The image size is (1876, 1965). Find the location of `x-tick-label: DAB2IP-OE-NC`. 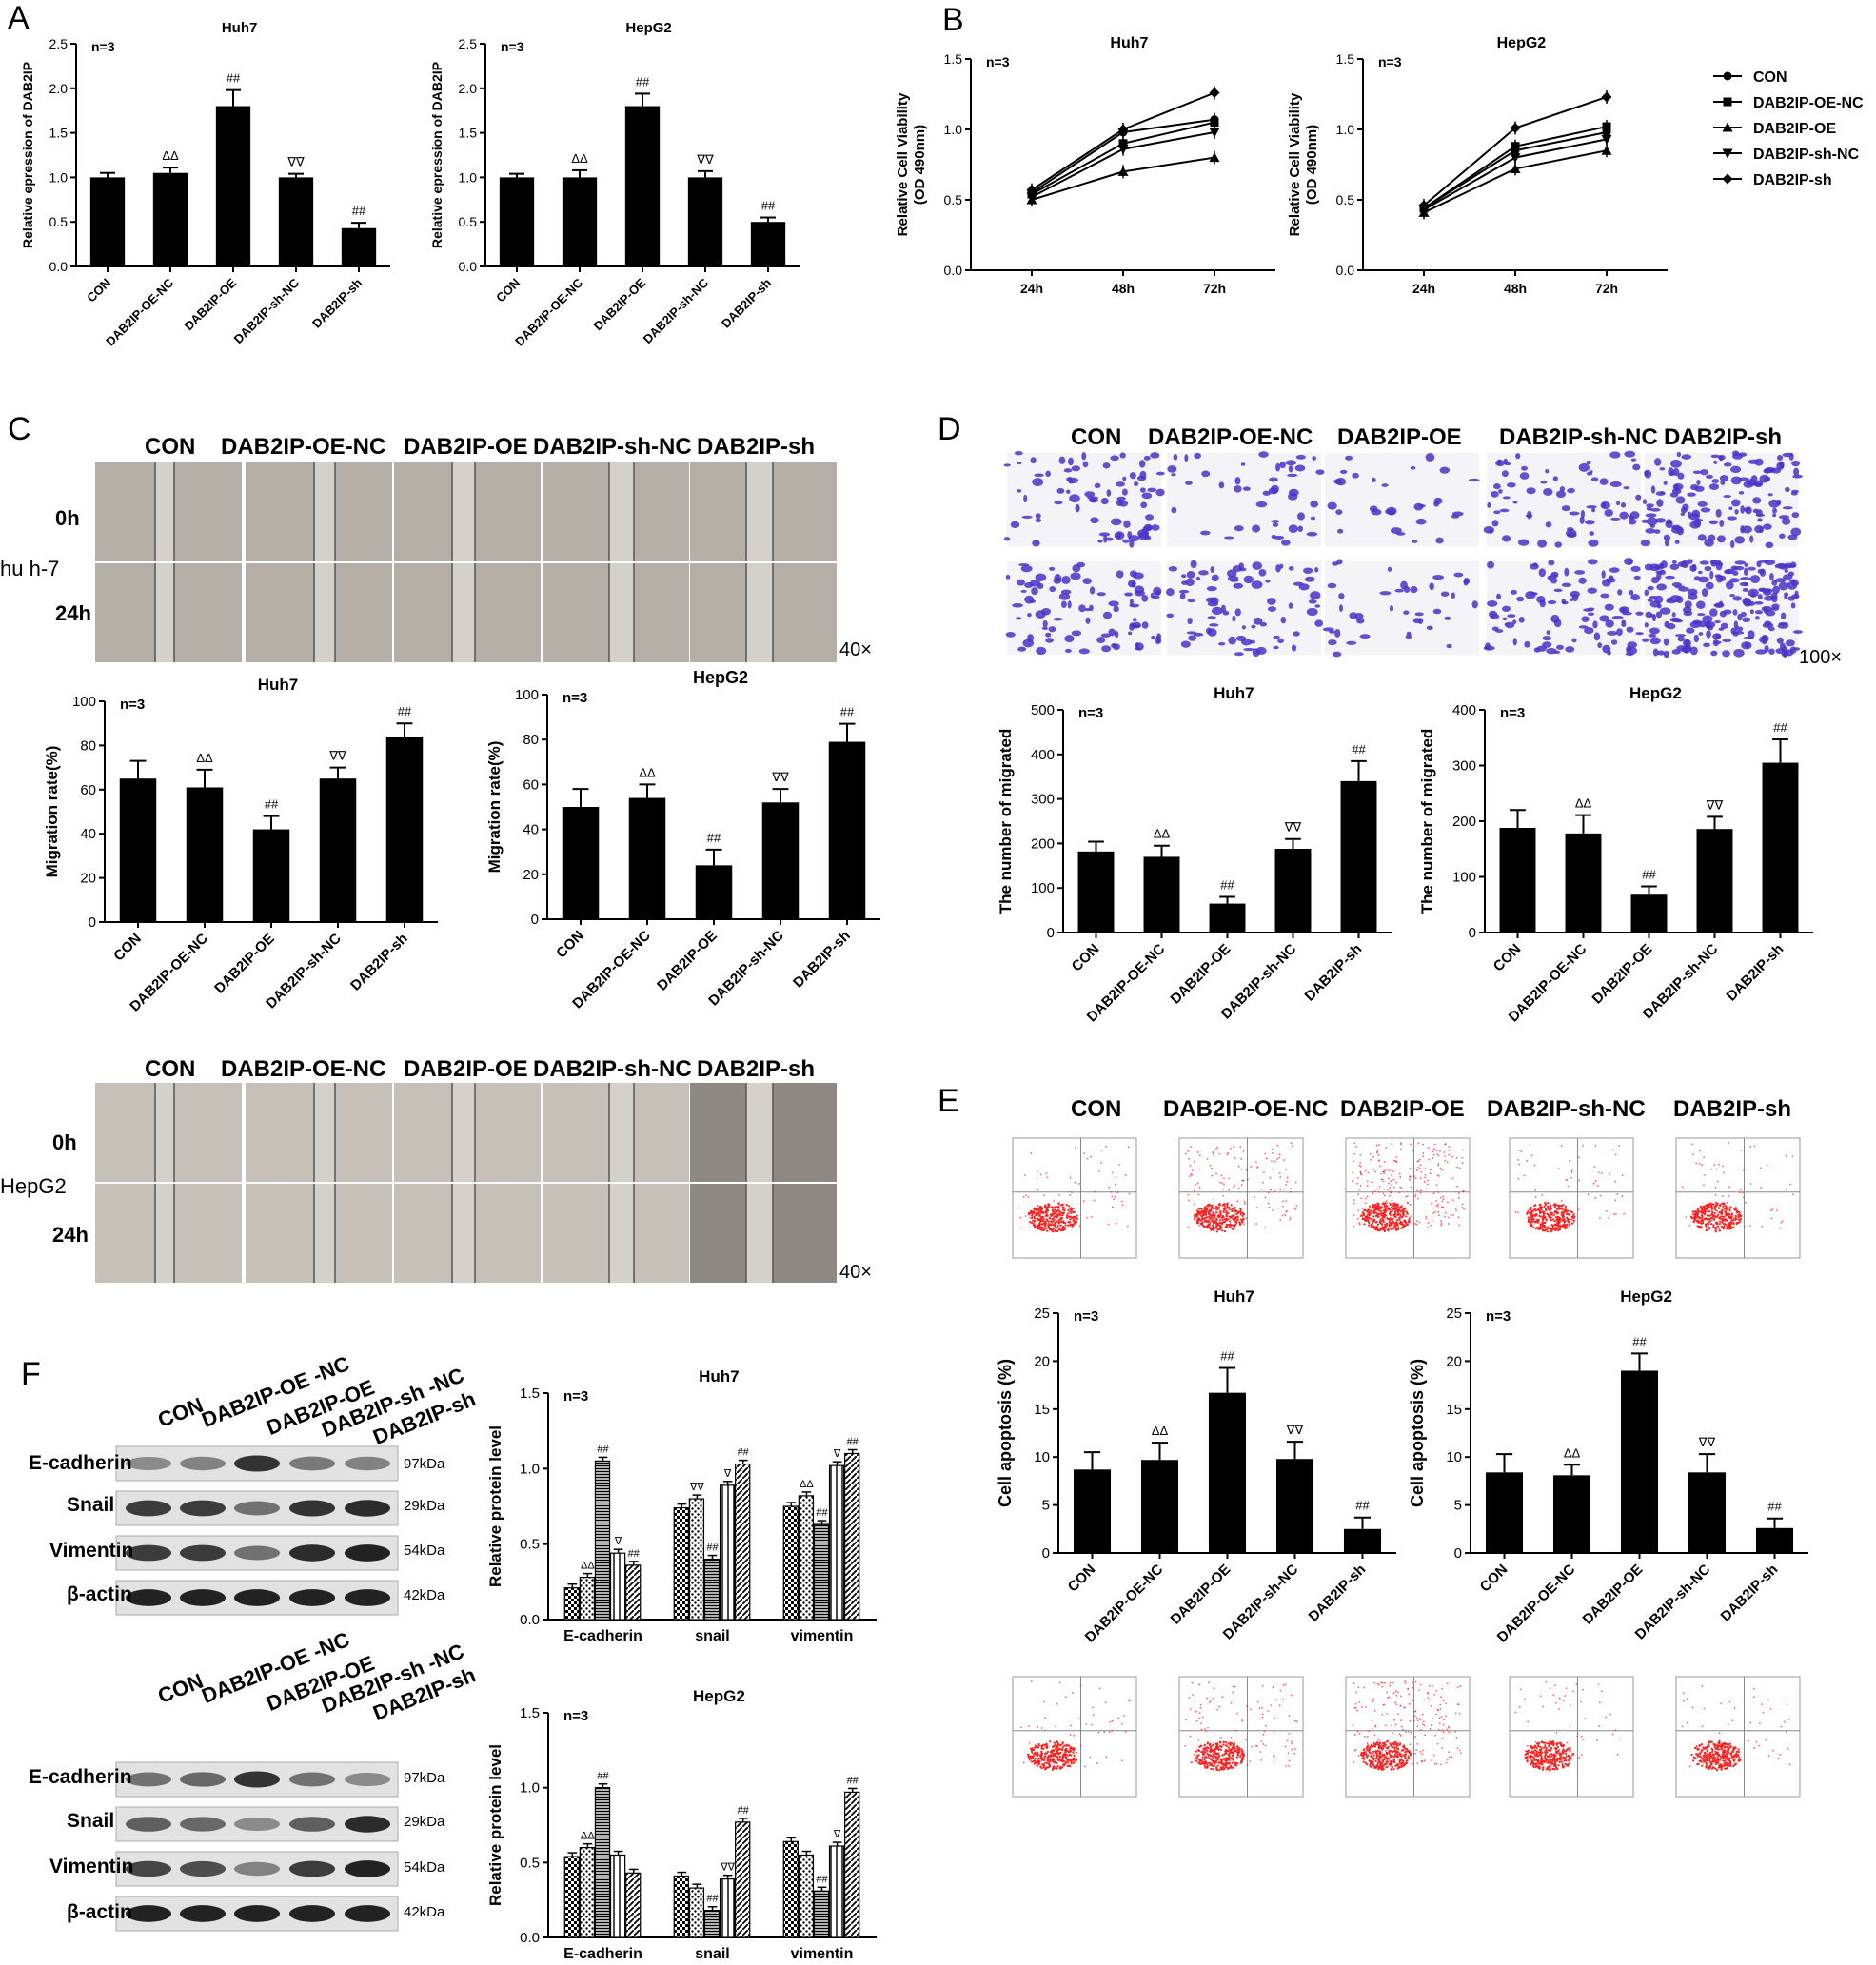

x-tick-label: DAB2IP-OE-NC is located at coordinates (139, 311).